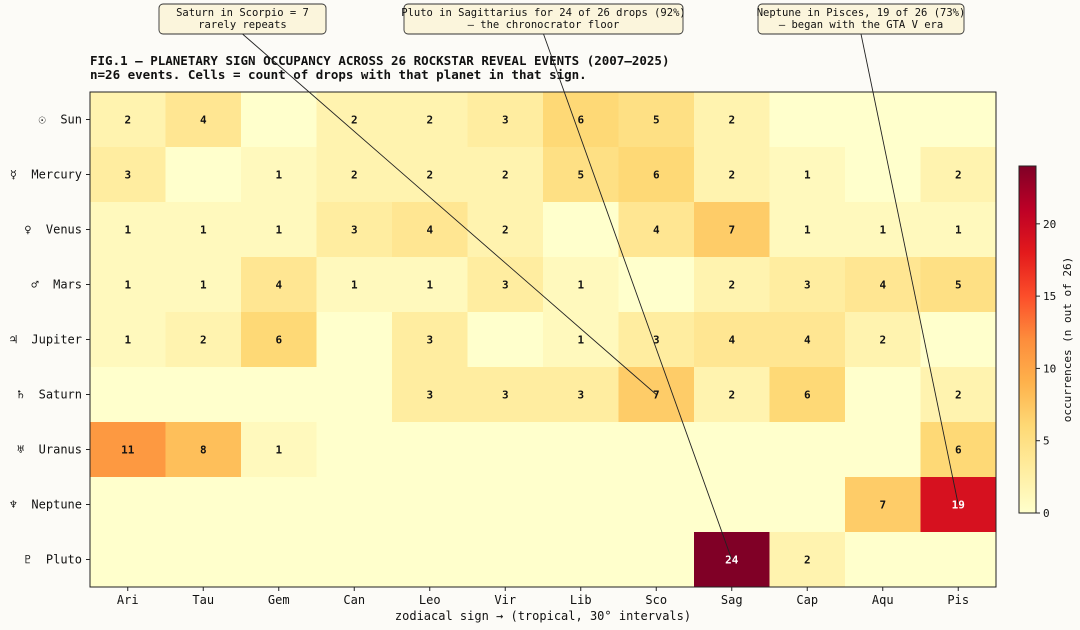 The width and height of the screenshot is (1080, 630). I want to click on colorbar-tick-label: 0, so click(1046, 513).